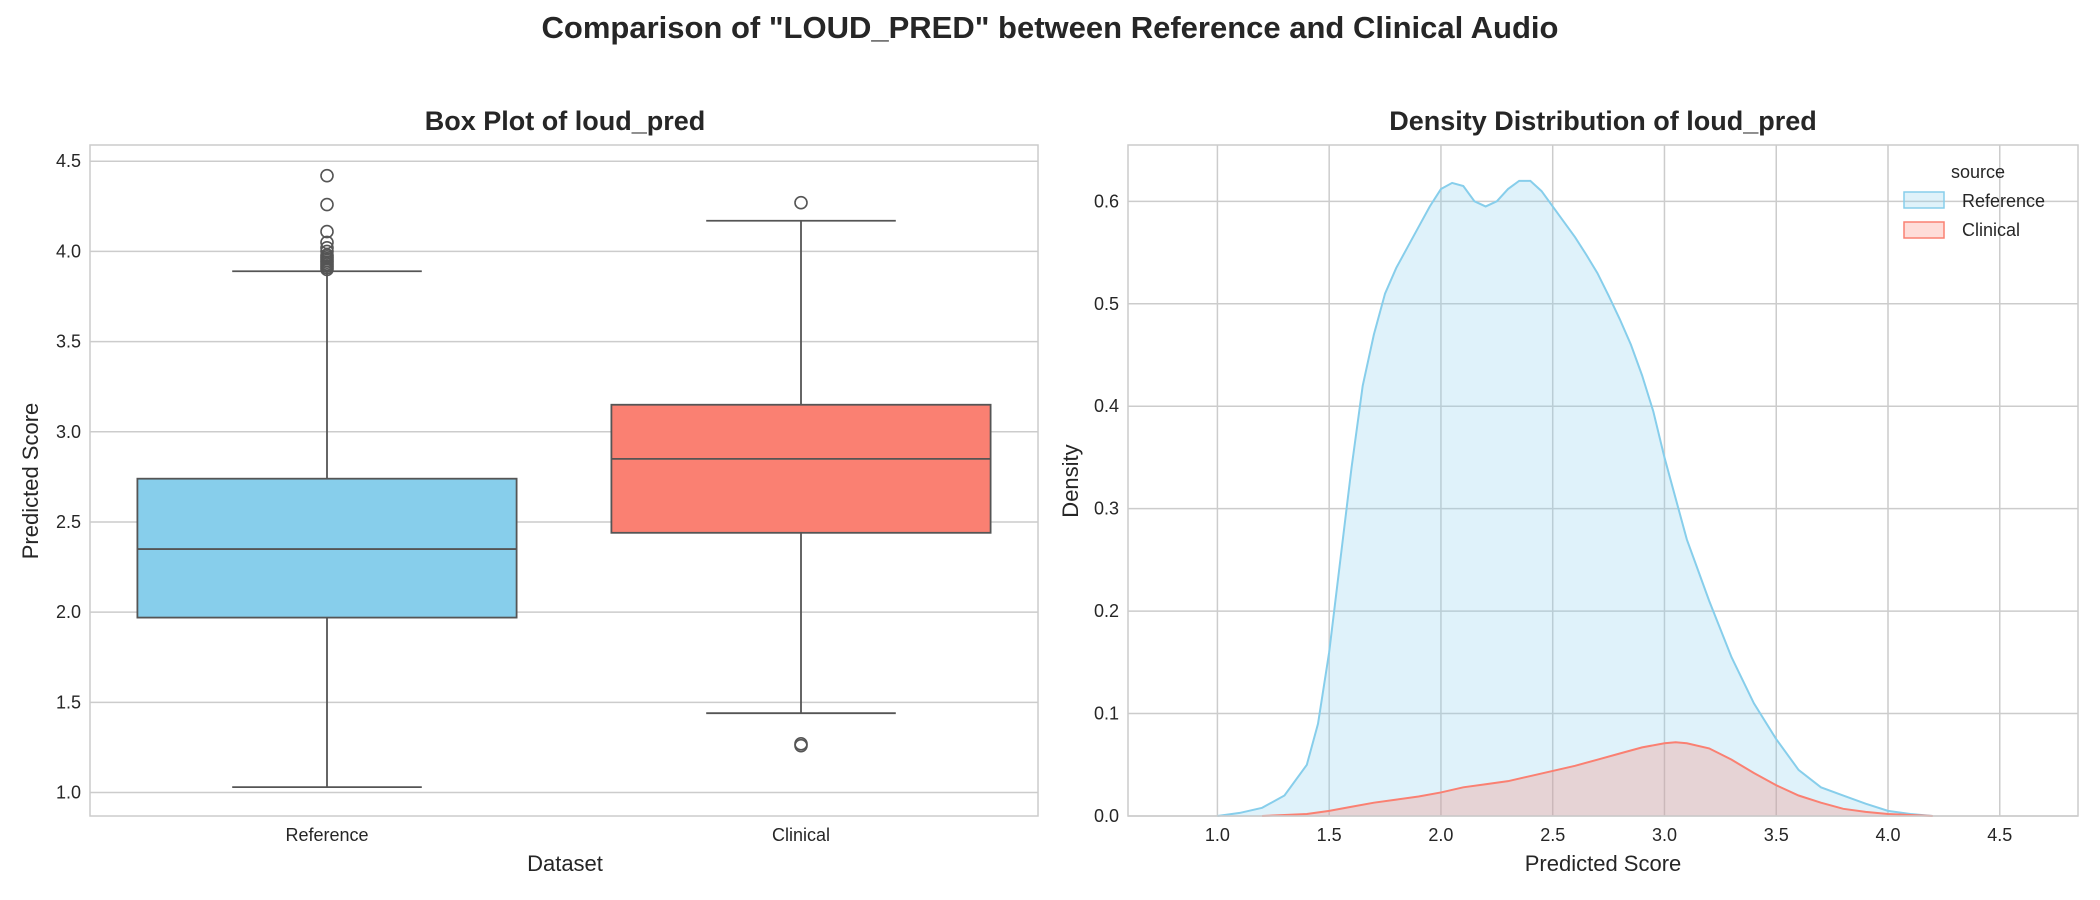 Image resolution: width=2100 pixels, height=900 pixels. Describe the element at coordinates (68, 342) in the screenshot. I see `boxplot-y-tick-label: 3.5` at that location.